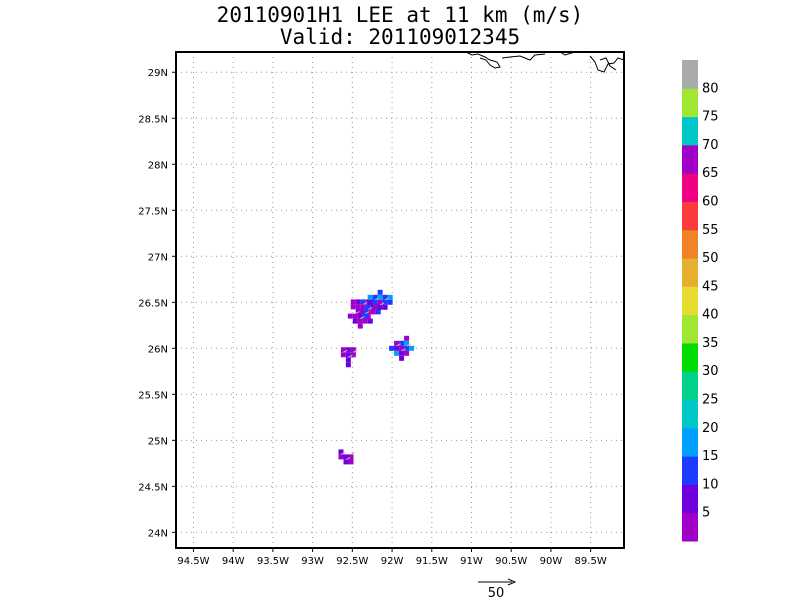  I want to click on lon-tick-label: 89.5W, so click(591, 561).